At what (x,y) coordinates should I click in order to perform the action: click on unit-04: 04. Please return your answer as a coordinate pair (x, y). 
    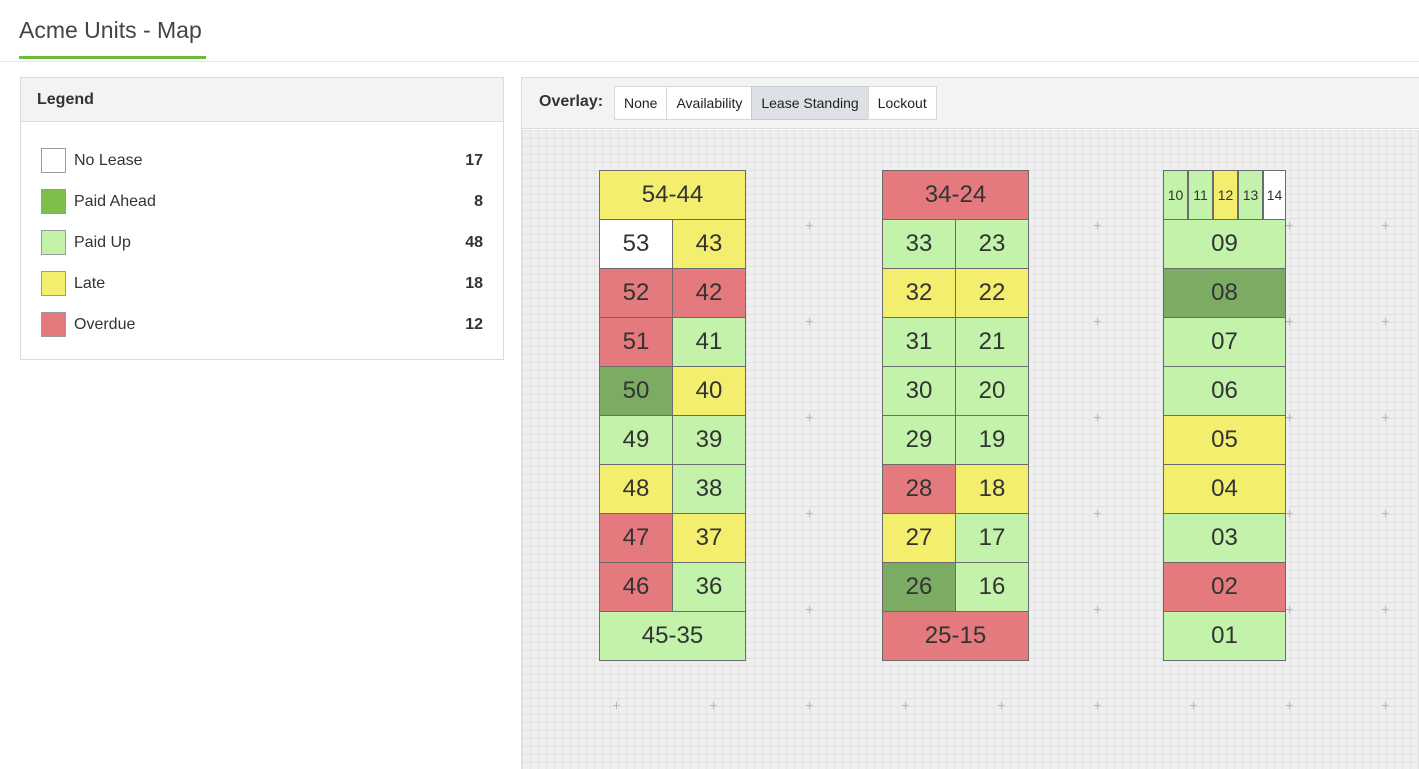
    Looking at the image, I should click on (1224, 489).